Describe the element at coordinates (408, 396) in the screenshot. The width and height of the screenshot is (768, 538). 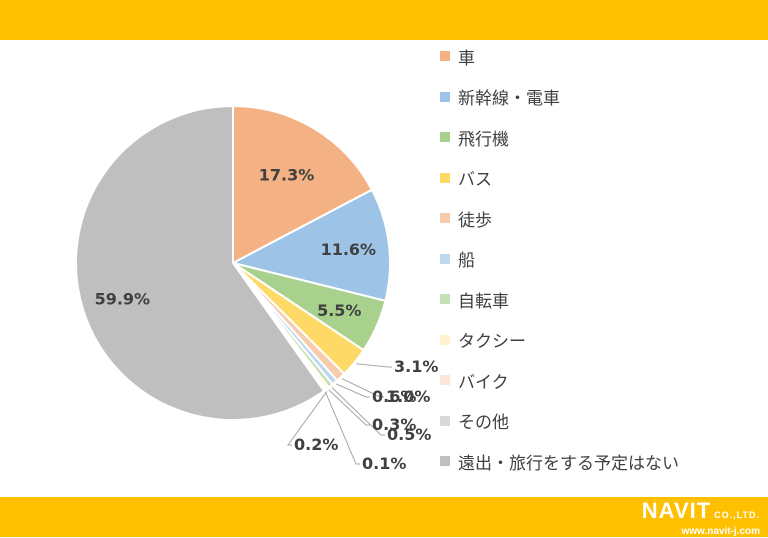
I see `slice-label: 1.0%` at that location.